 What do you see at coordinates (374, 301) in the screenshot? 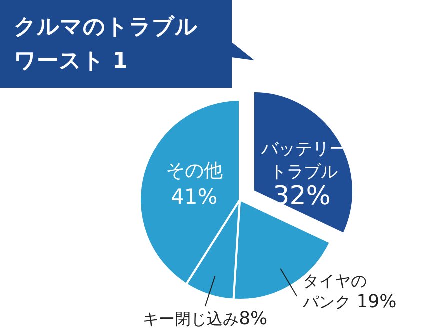
I see `data-label: 19%` at bounding box center [374, 301].